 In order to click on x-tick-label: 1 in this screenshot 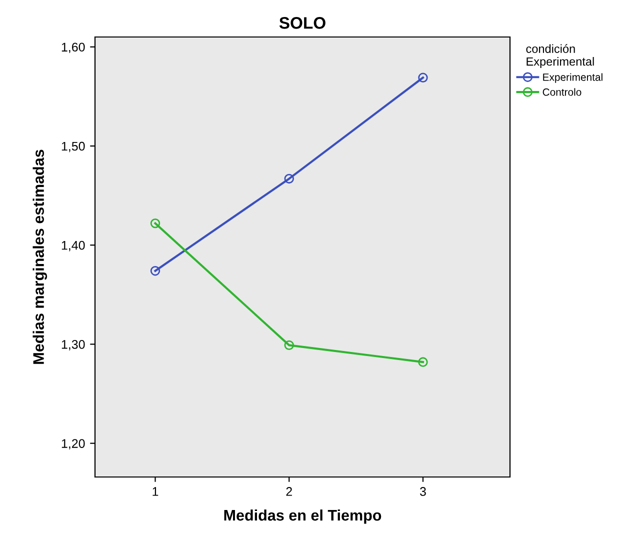, I will do `click(155, 491)`.